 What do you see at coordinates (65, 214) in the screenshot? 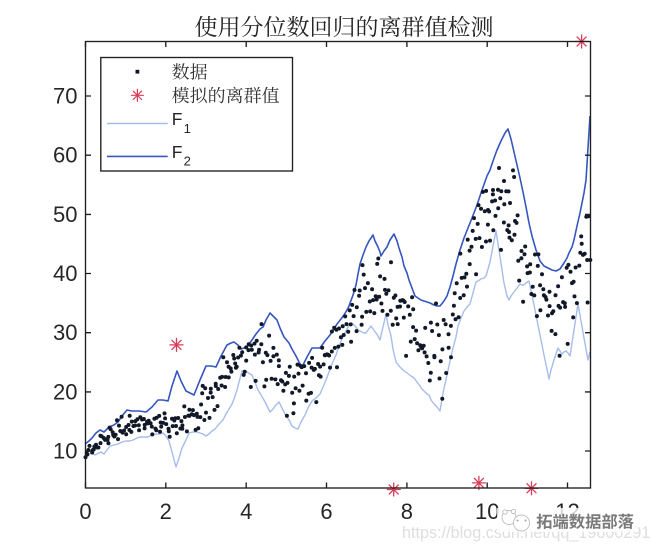
I see `svg-text: 50` at bounding box center [65, 214].